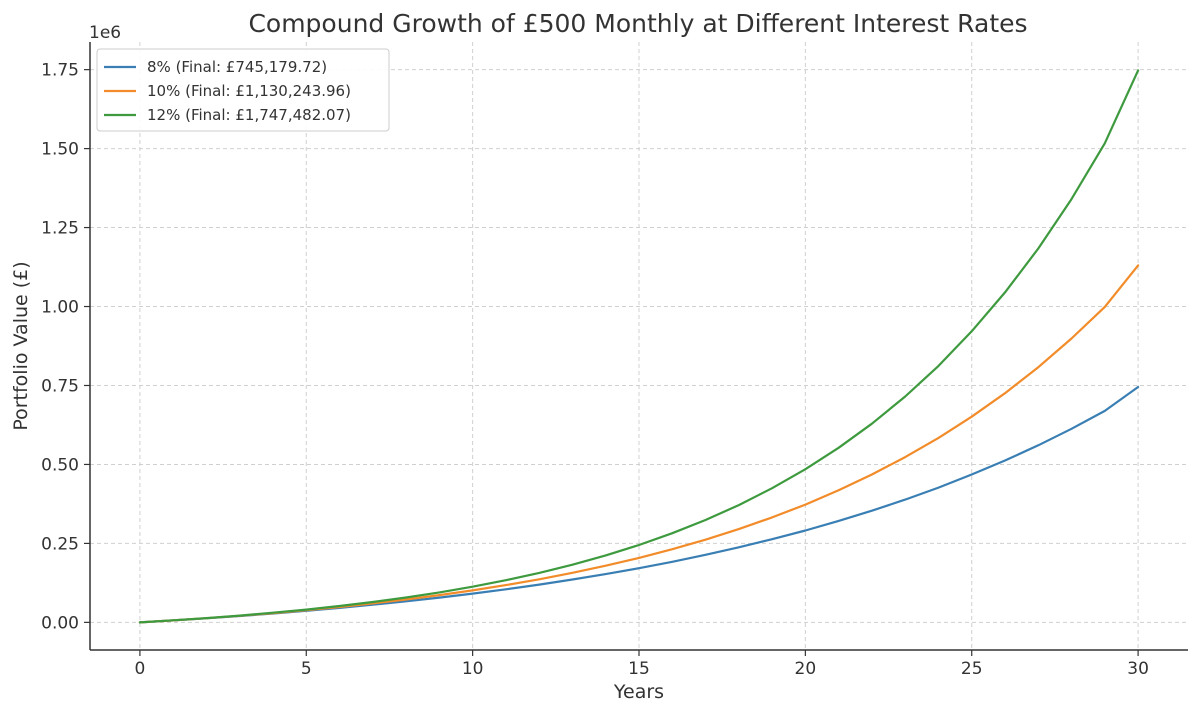  I want to click on legend-label-1: 10% (Final: £1,130,243.96), so click(249, 91).